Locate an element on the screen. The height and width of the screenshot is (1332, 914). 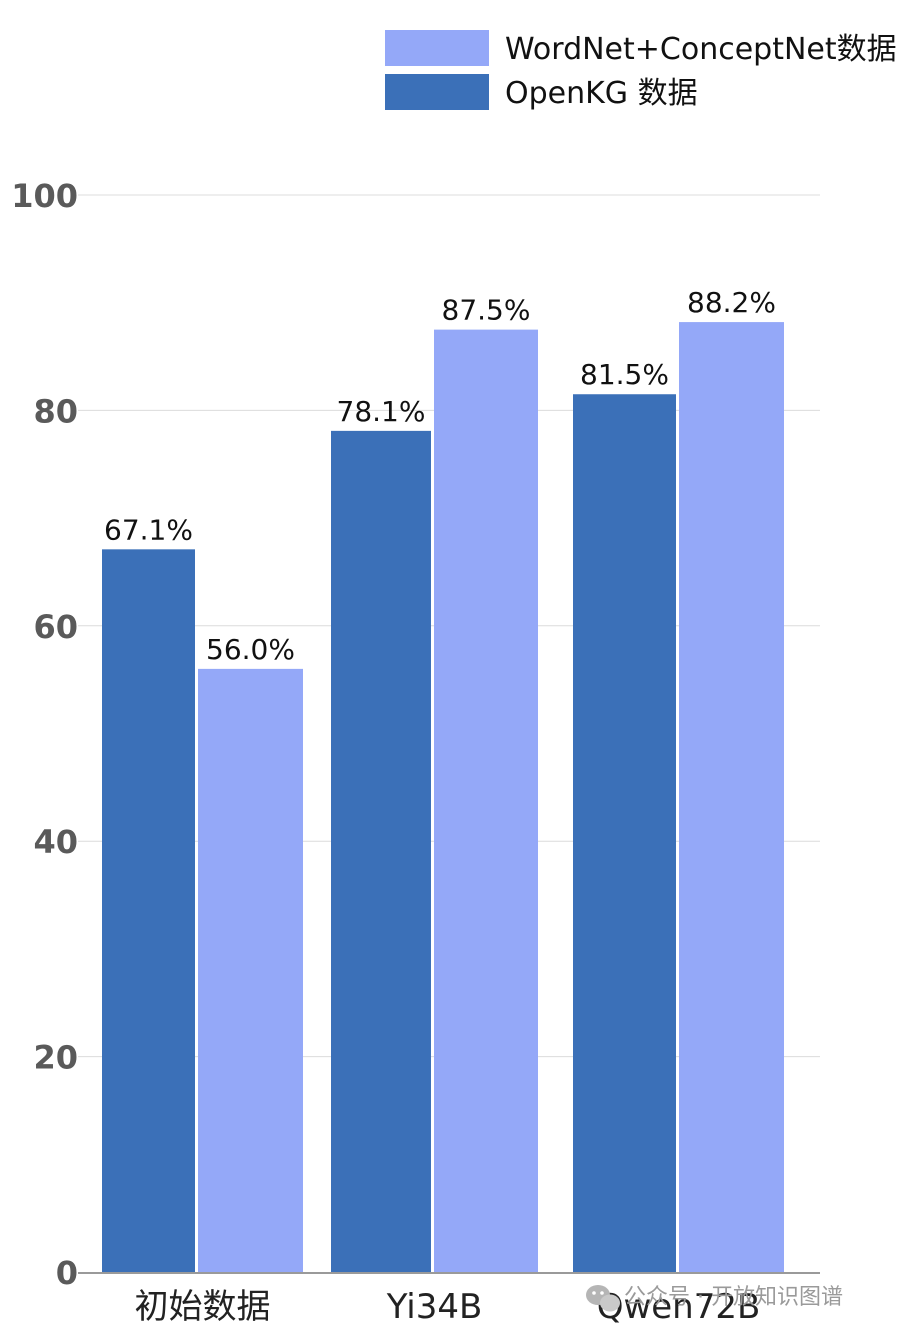
data-label: 88.2% is located at coordinates (731, 302).